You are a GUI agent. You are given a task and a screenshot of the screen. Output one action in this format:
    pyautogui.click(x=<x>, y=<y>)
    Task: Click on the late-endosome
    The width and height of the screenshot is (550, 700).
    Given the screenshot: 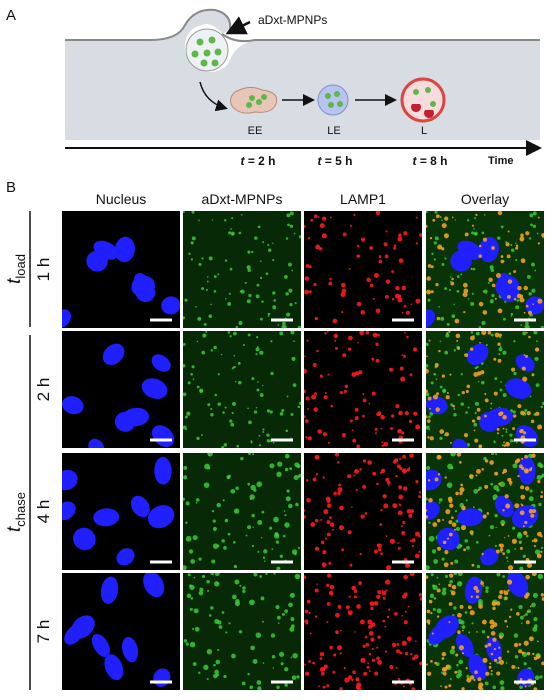 What is the action you would take?
    pyautogui.click(x=333, y=100)
    